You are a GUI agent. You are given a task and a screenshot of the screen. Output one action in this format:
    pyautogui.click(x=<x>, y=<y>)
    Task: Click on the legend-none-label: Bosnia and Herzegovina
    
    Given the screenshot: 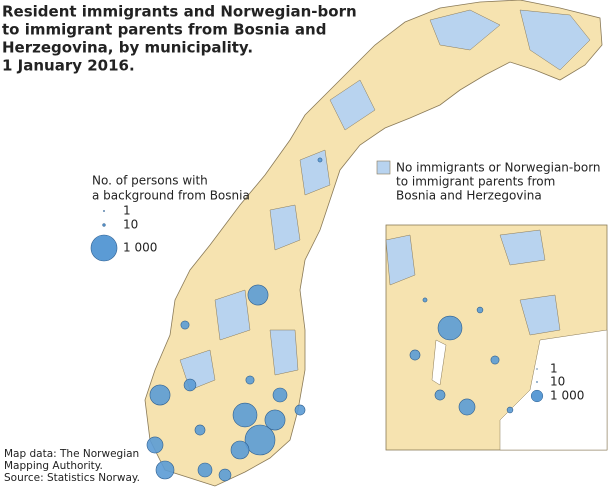 What is the action you would take?
    pyautogui.click(x=469, y=196)
    